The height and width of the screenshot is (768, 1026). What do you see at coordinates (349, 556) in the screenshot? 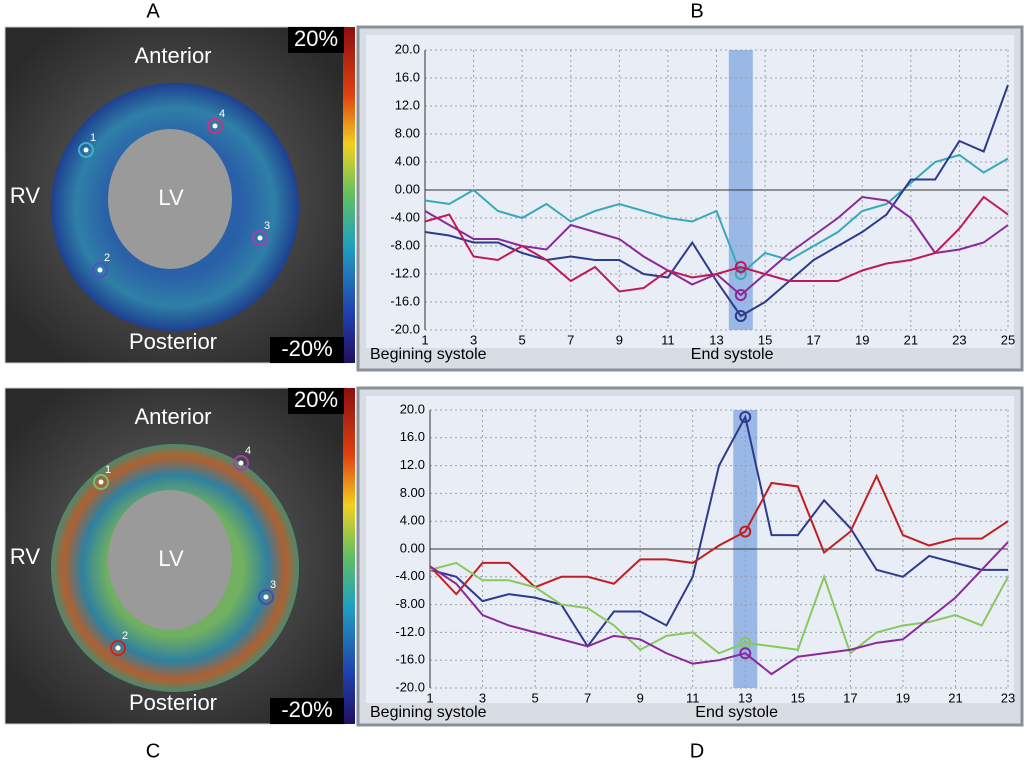
I see `scale-bar` at bounding box center [349, 556].